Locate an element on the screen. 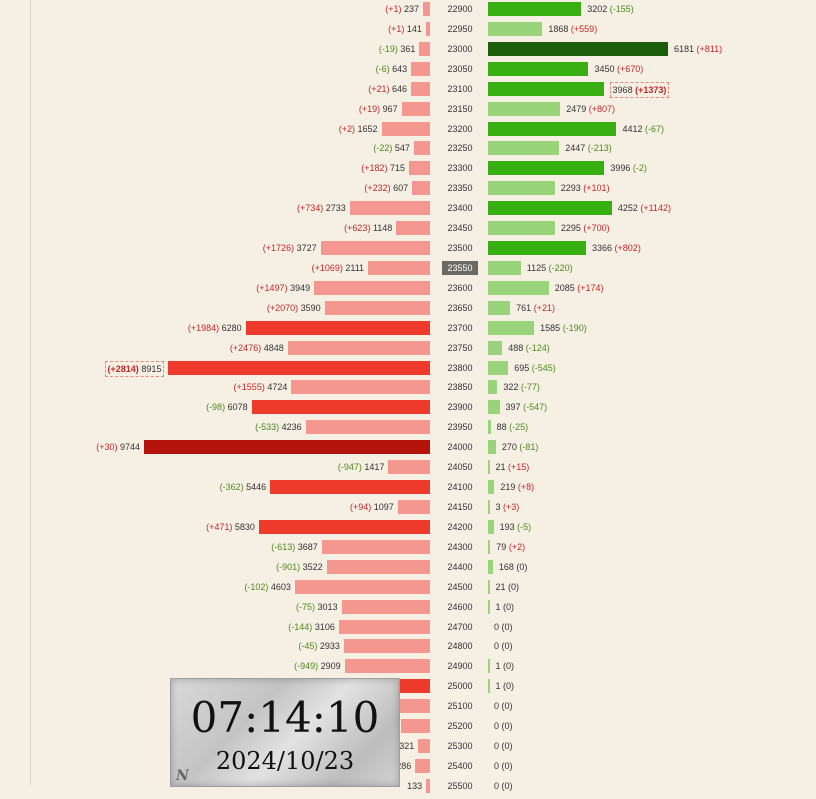  call-value: 488 is located at coordinates (517, 347).